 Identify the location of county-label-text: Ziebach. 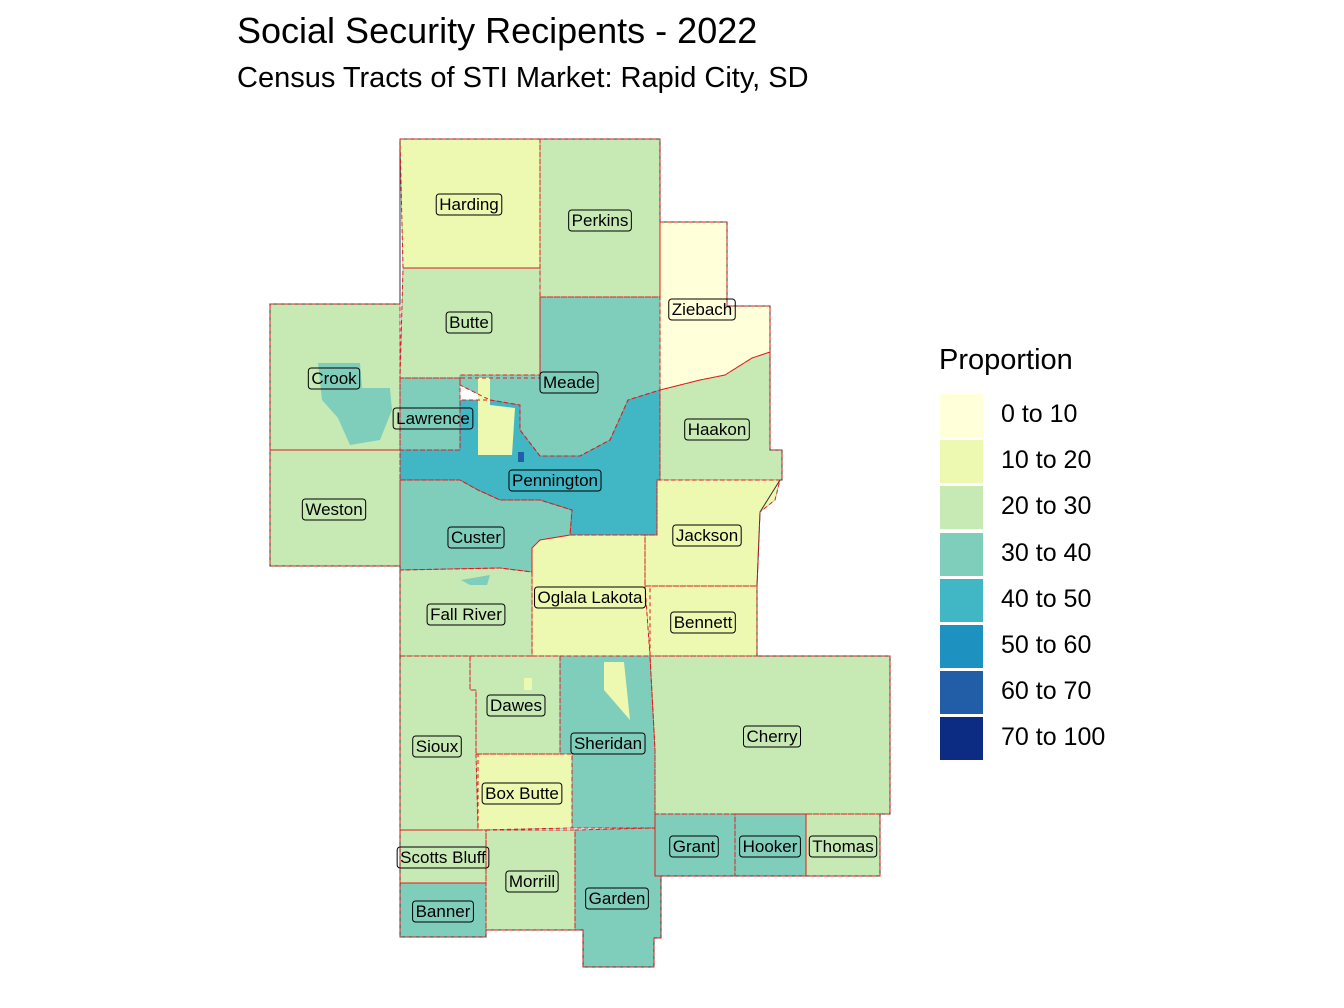
(702, 309).